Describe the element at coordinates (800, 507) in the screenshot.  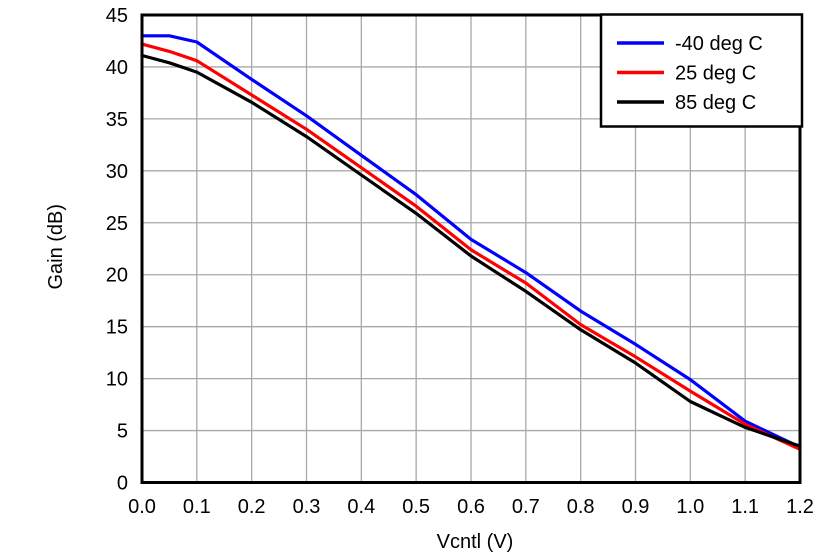
I see `x-tick-label: 1.2` at that location.